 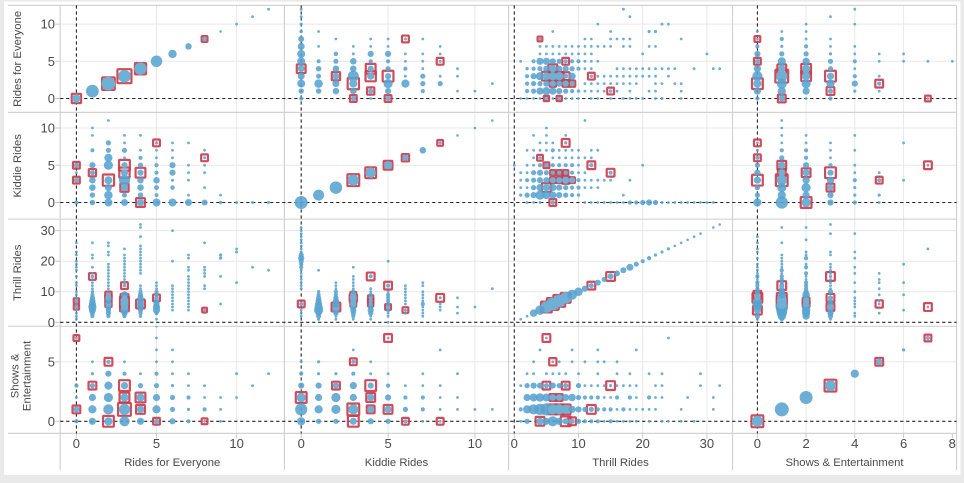 What do you see at coordinates (952, 443) in the screenshot?
I see `svg-text: 8` at bounding box center [952, 443].